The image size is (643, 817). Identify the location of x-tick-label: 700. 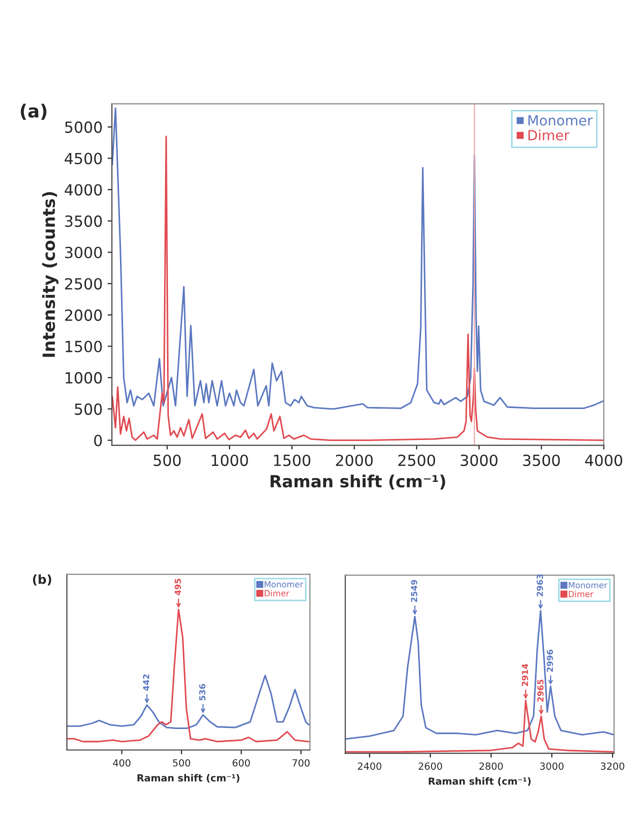
(301, 763).